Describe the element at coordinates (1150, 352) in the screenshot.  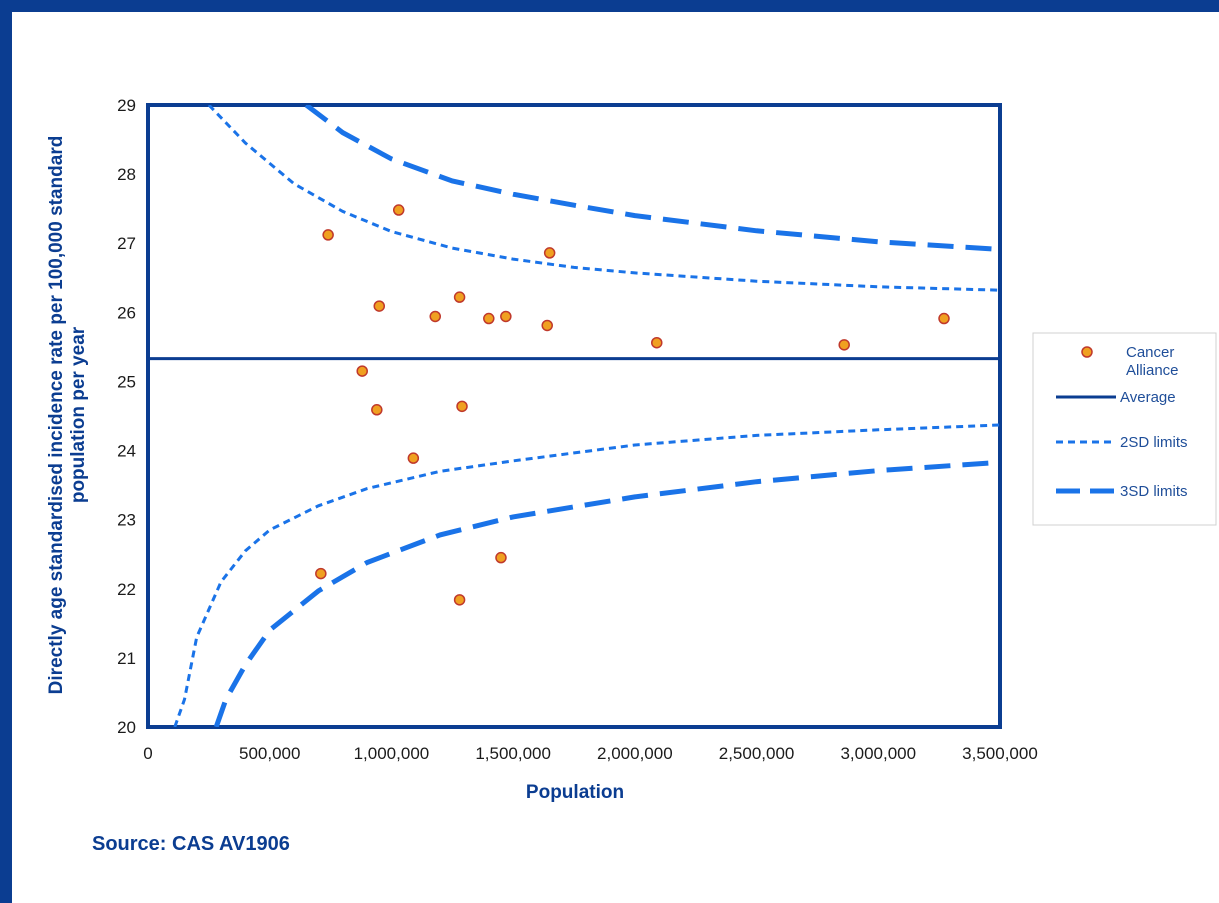
I see `legend-label-line: Cancer` at that location.